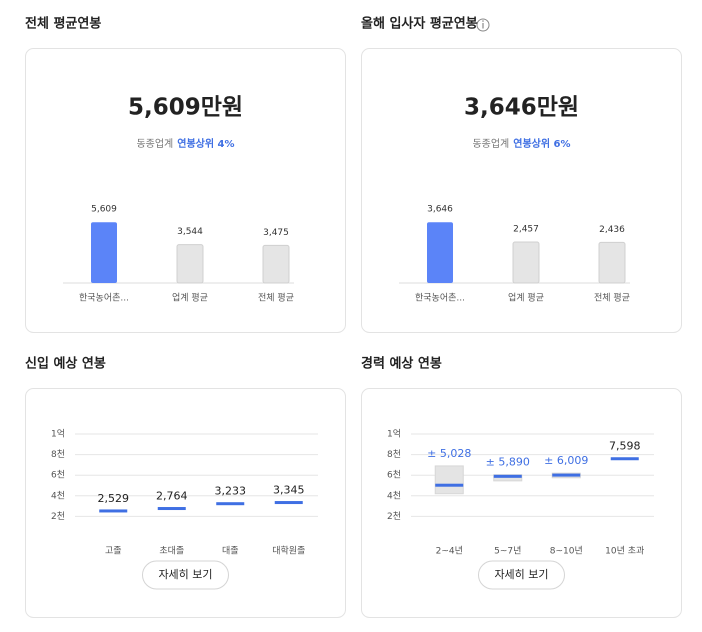 Image resolution: width=702 pixels, height=632 pixels. I want to click on value-label: ± 6,009, so click(566, 460).